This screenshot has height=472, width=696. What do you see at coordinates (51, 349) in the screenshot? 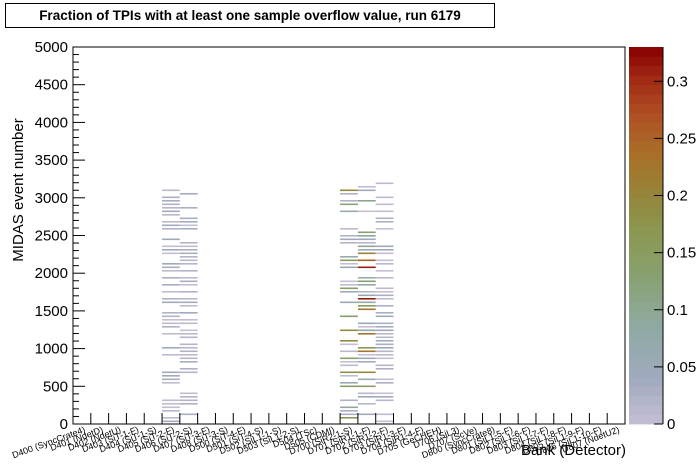
I see `y-tick-label: 1000` at bounding box center [51, 349].